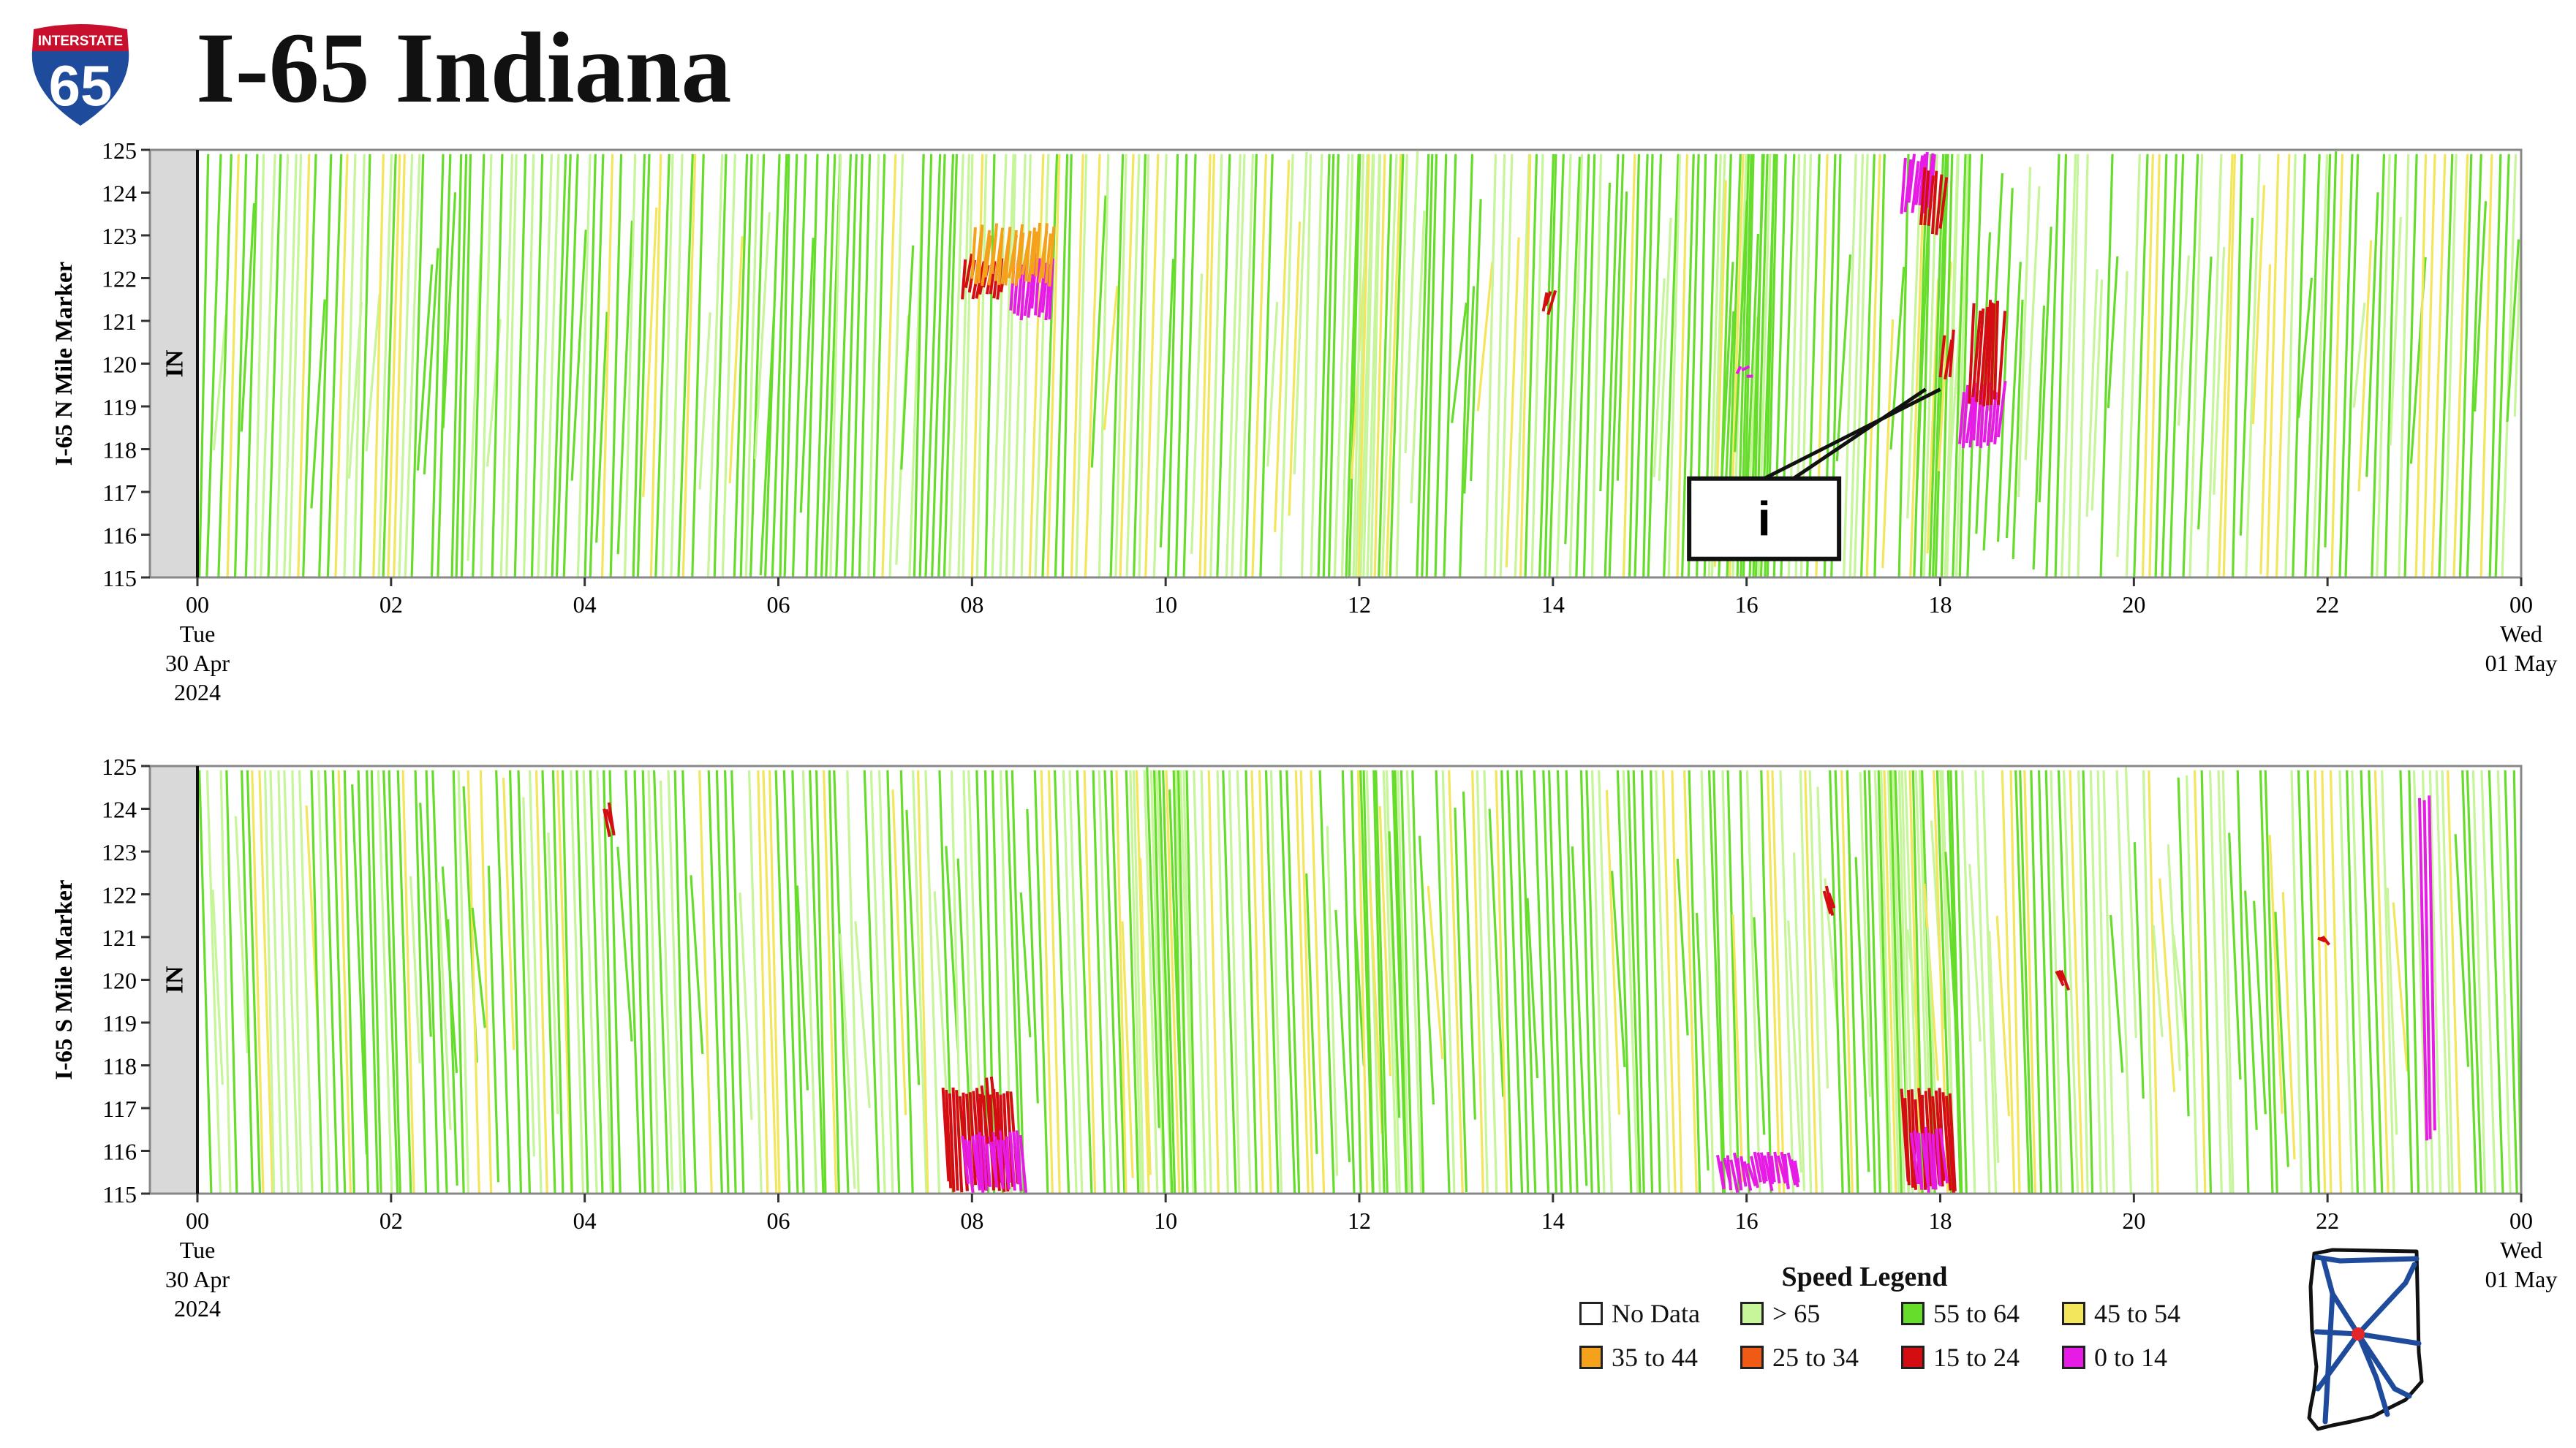 The width and height of the screenshot is (2576, 1448). What do you see at coordinates (1940, 605) in the screenshot?
I see `x-tick-label: 18` at bounding box center [1940, 605].